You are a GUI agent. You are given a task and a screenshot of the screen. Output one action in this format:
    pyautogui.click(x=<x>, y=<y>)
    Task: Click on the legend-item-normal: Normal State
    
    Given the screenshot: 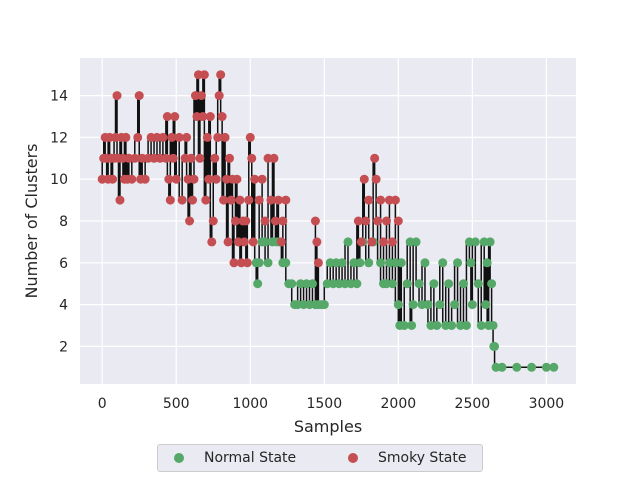 What is the action you would take?
    pyautogui.click(x=235, y=458)
    